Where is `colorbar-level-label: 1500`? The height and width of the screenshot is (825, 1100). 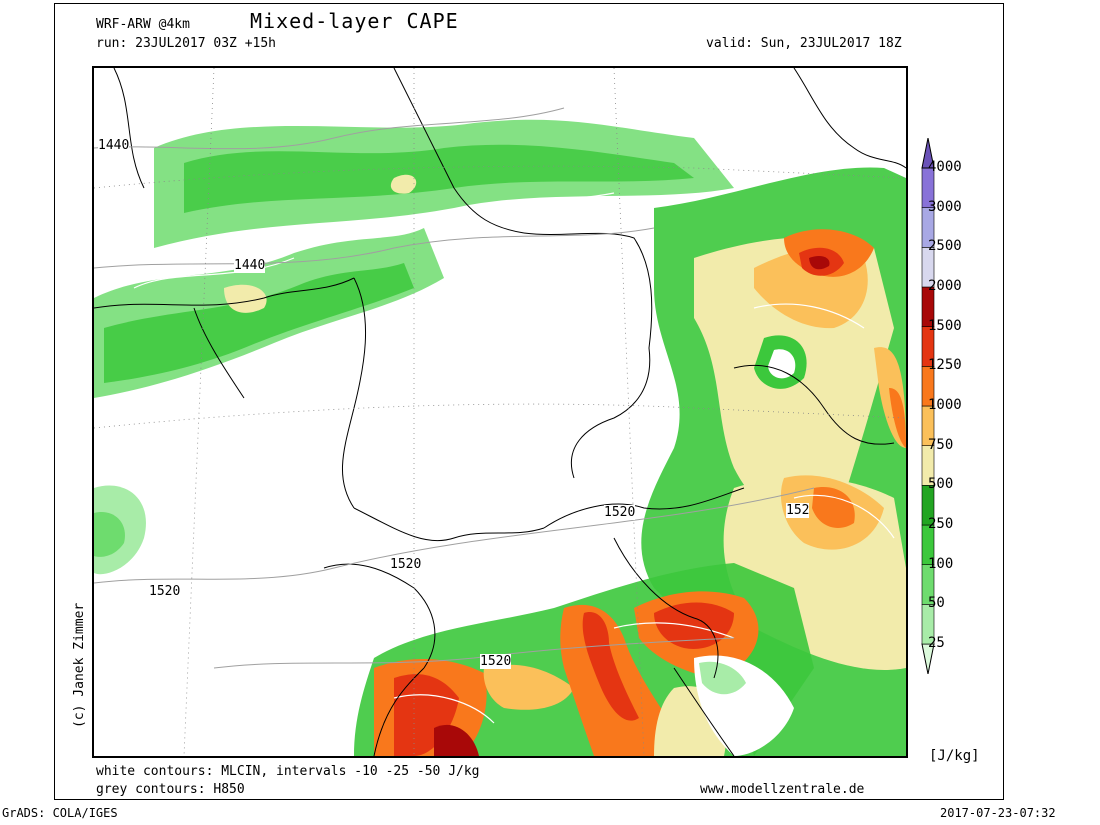 colorbar-level-label: 1500 is located at coordinates (945, 325).